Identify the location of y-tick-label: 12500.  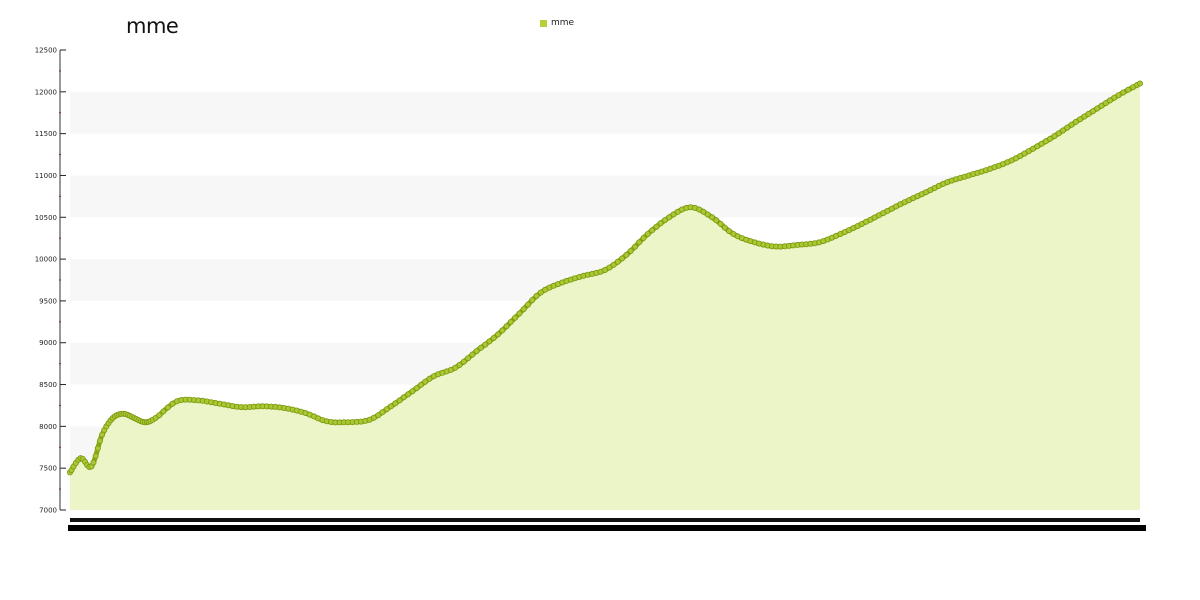
(46, 51).